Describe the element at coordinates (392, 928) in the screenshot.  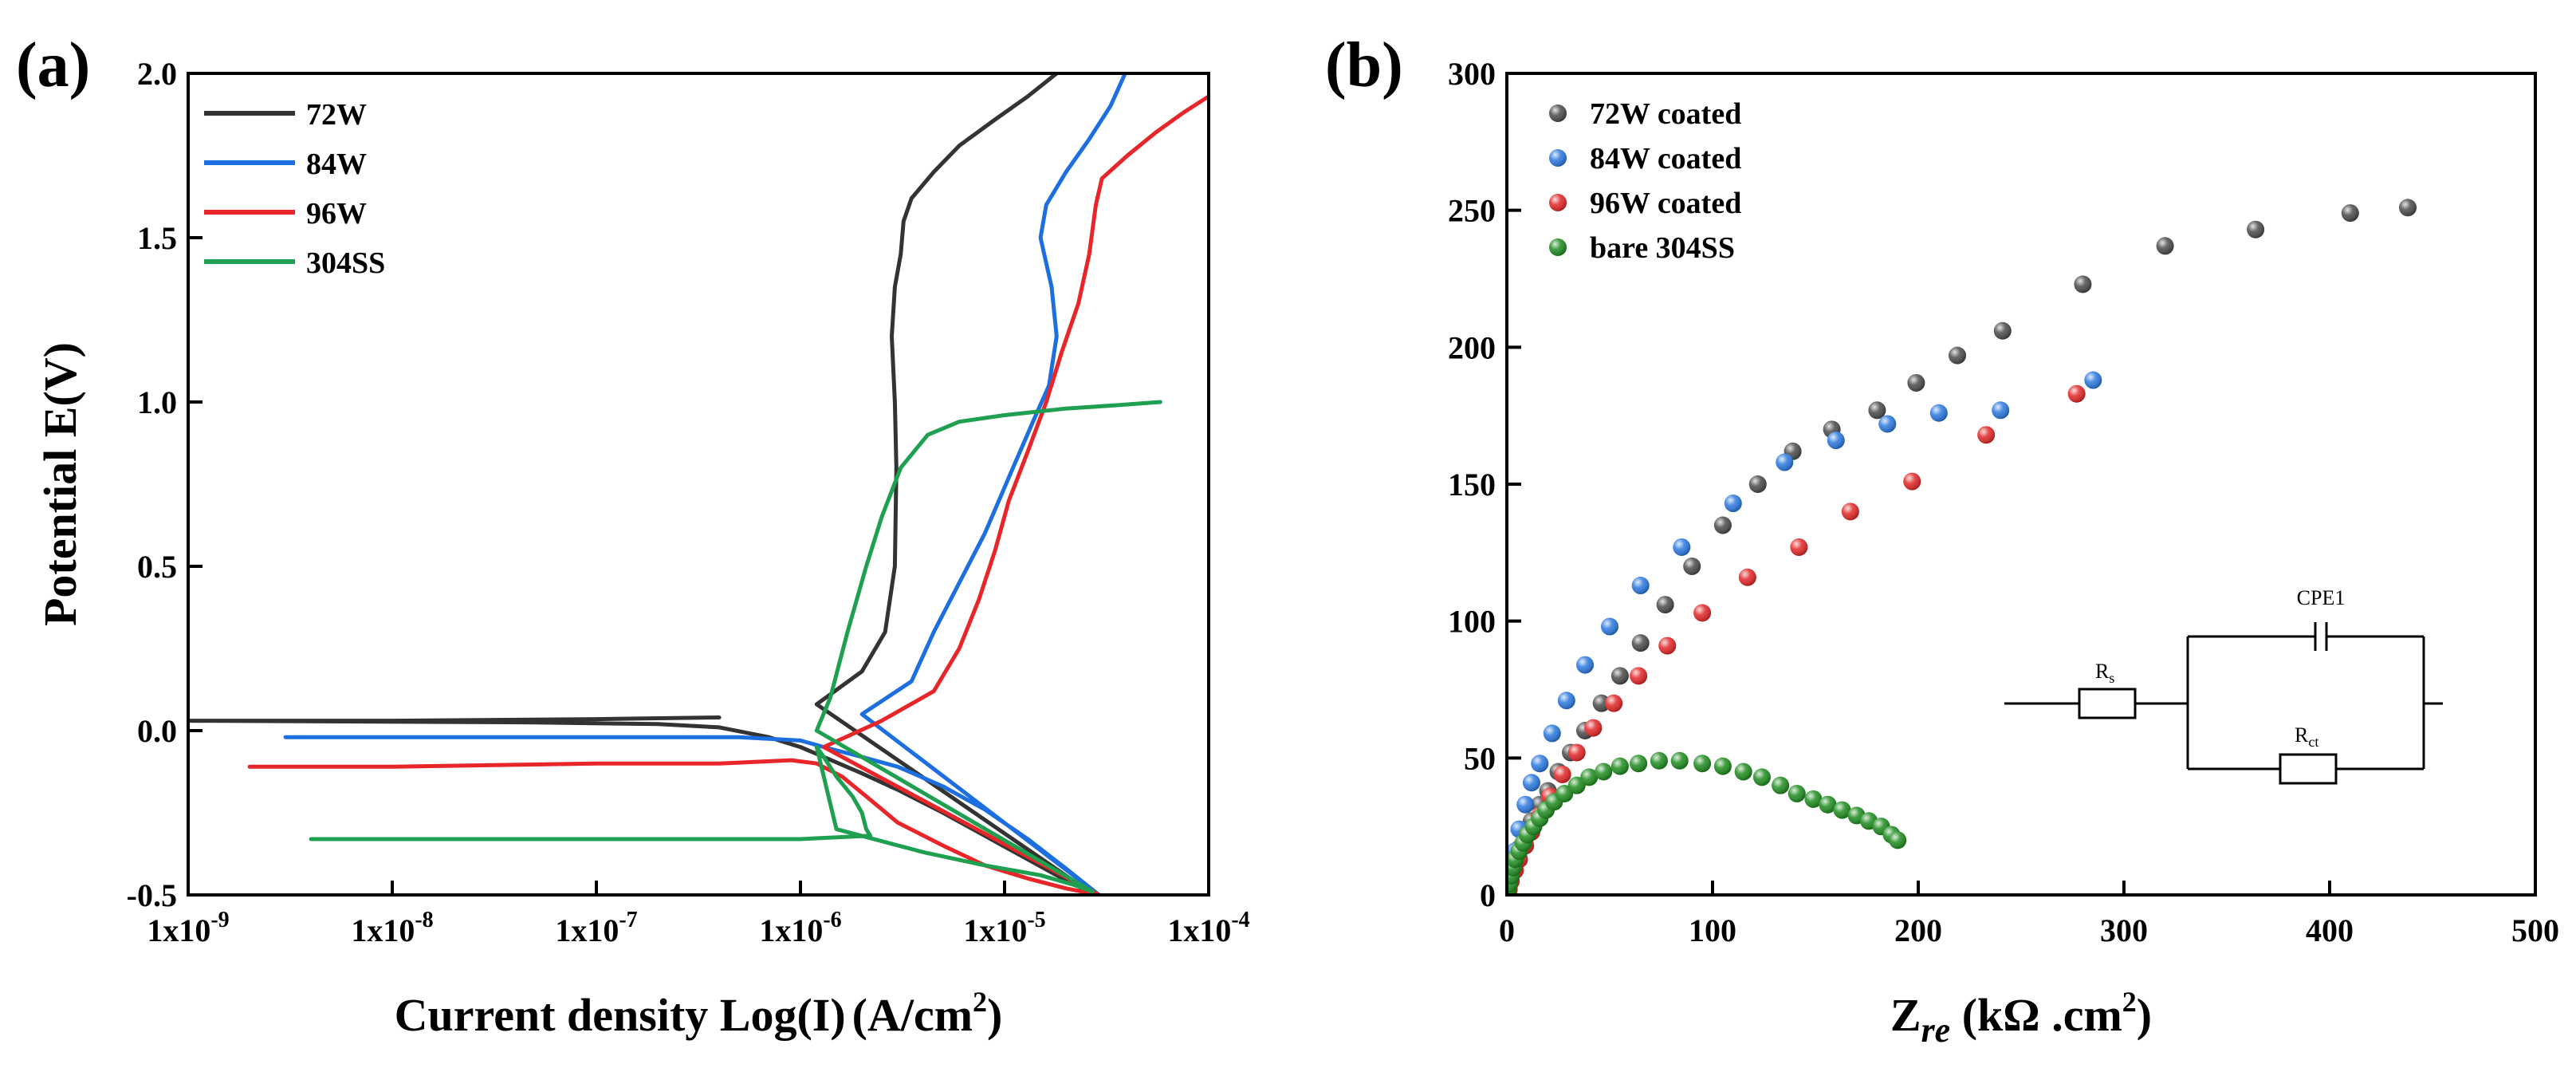
I see `panel-a-xtick-label-1: 1x10⁻⁸` at that location.